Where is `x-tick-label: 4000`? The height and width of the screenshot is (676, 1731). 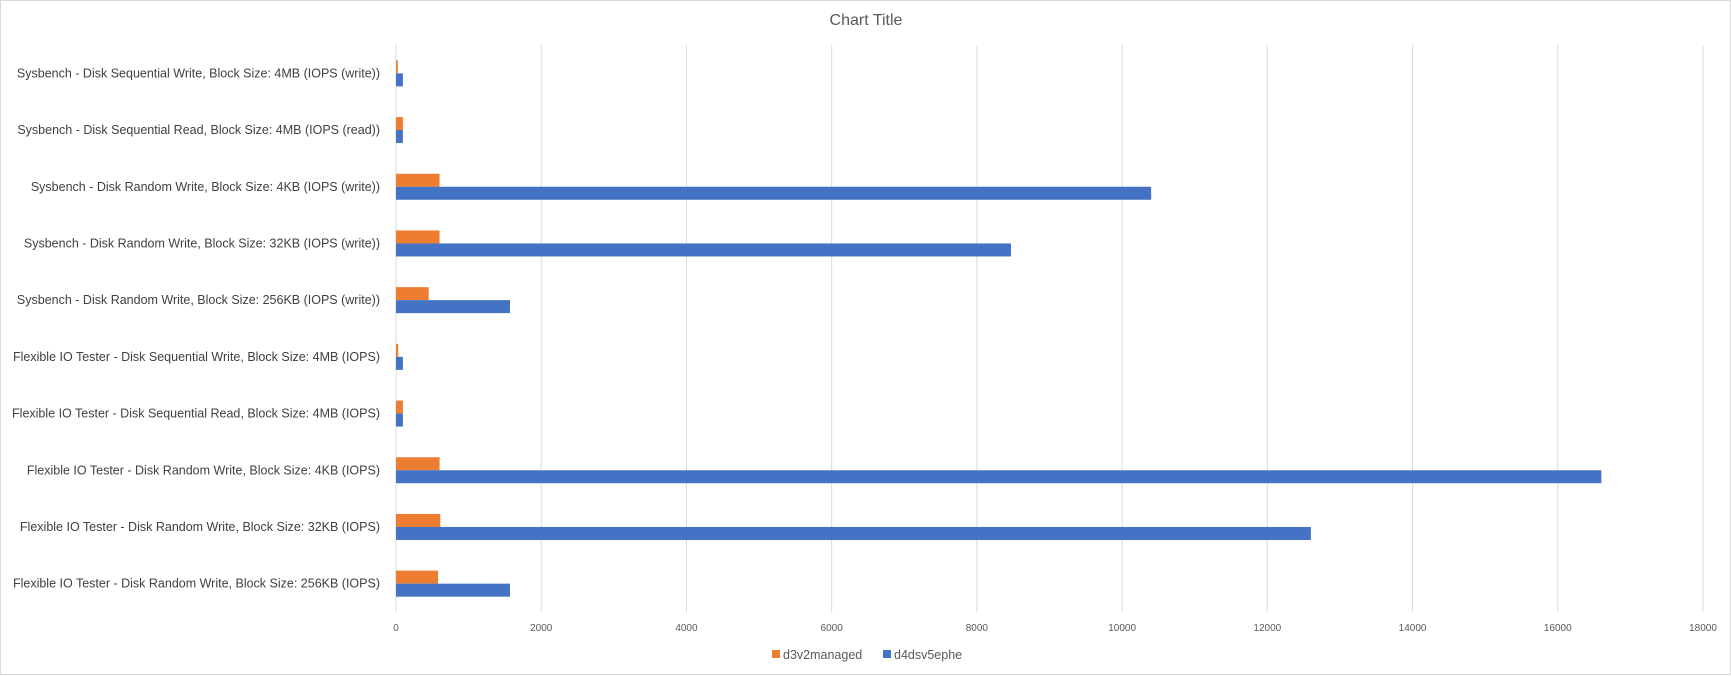
x-tick-label: 4000 is located at coordinates (686, 628).